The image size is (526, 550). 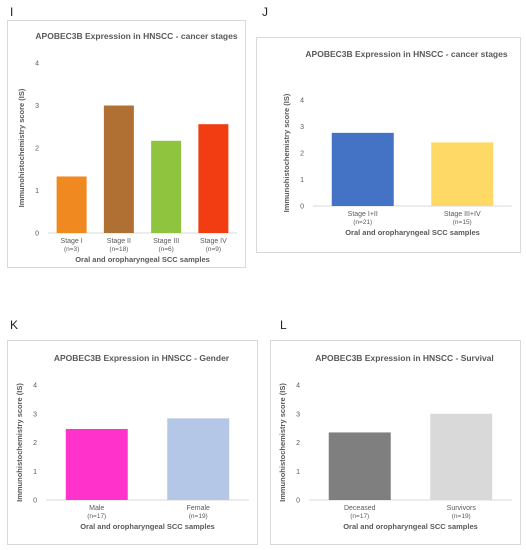 I want to click on x-tick-label: Stage III+IV, so click(x=462, y=214).